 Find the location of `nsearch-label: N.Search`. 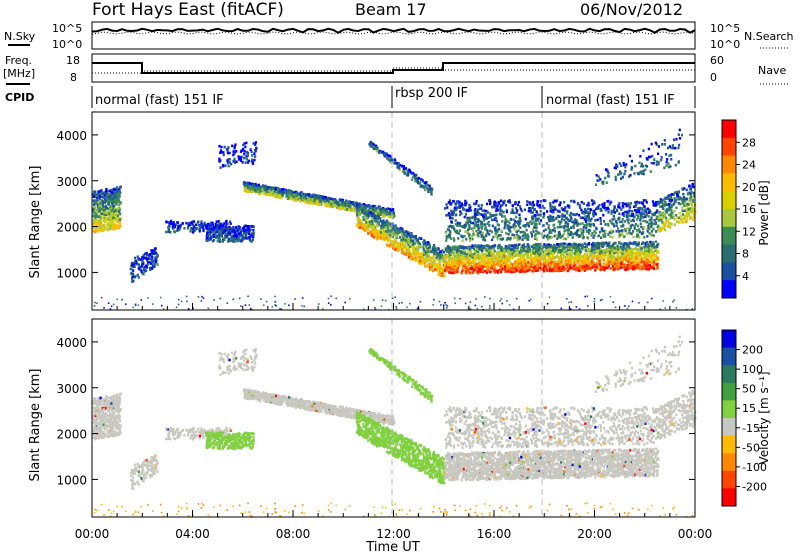

nsearch-label: N.Search is located at coordinates (769, 36).